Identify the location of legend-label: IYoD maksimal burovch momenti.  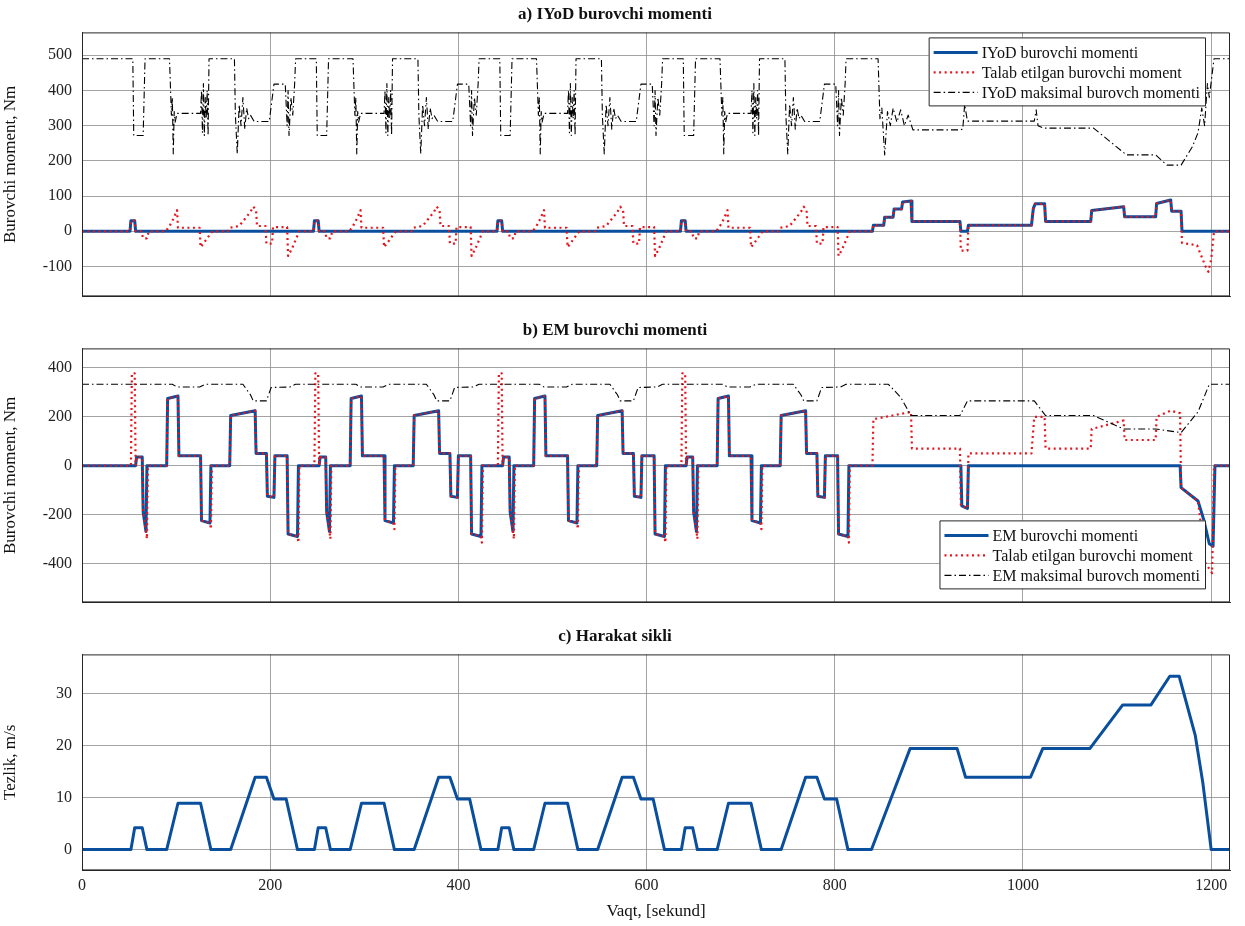
(1091, 92).